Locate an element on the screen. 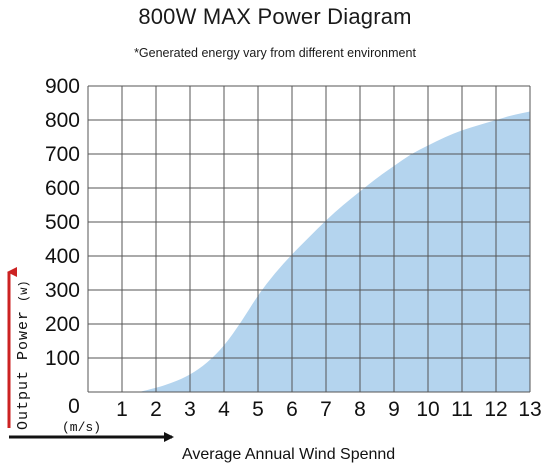 This screenshot has height=468, width=550. x-tick-label: 12 is located at coordinates (495, 409).